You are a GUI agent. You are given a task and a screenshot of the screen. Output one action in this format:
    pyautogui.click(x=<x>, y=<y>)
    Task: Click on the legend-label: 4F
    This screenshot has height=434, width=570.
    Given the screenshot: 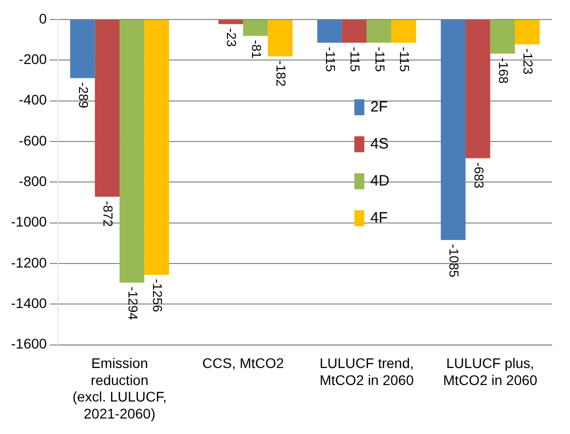 What is the action you would take?
    pyautogui.click(x=379, y=217)
    